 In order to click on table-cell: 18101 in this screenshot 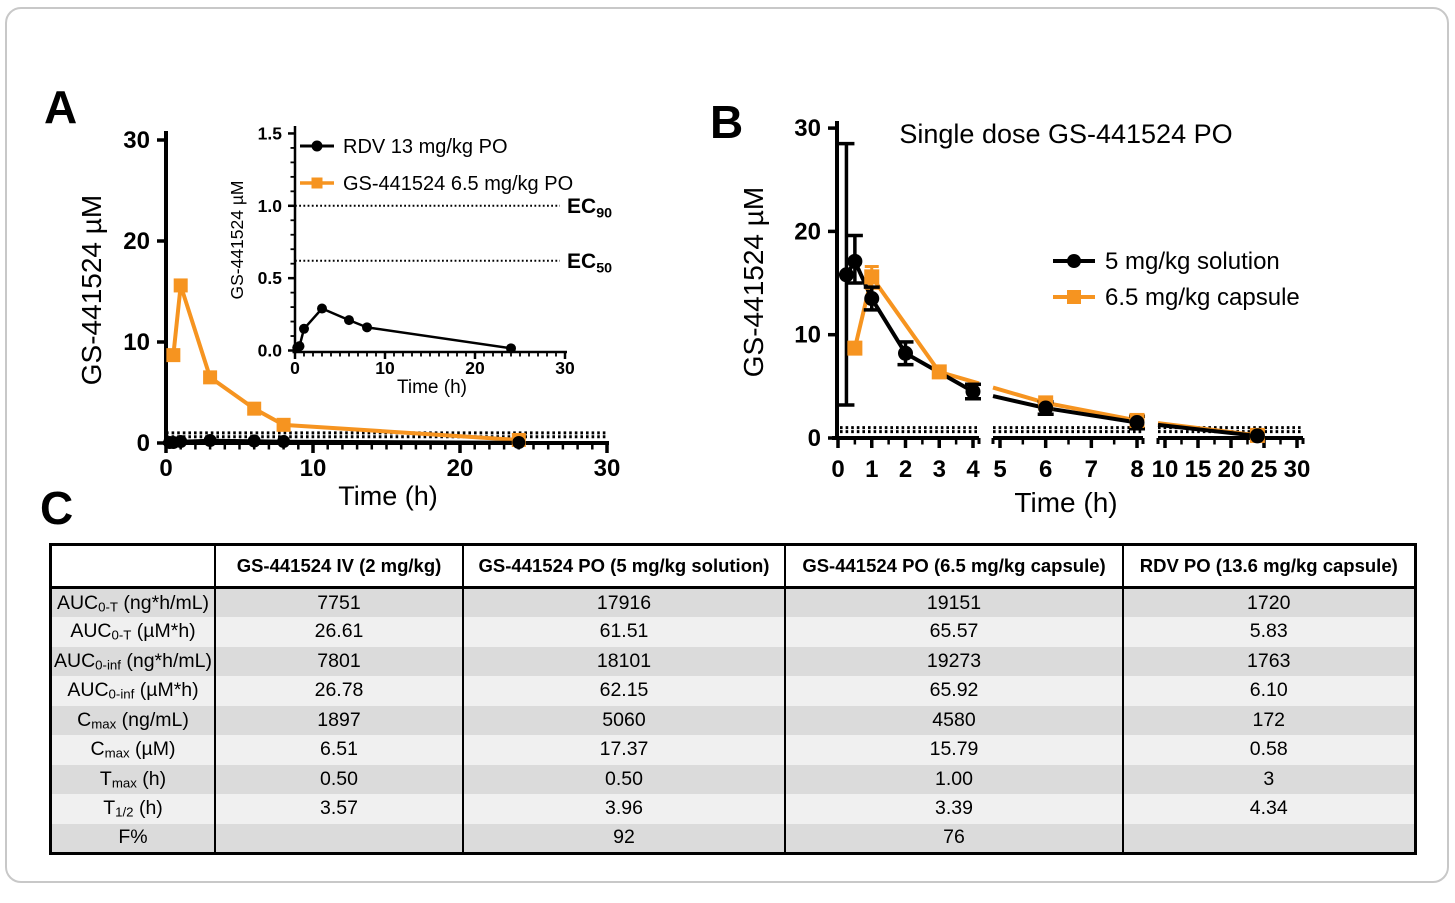, I will do `click(624, 661)`.